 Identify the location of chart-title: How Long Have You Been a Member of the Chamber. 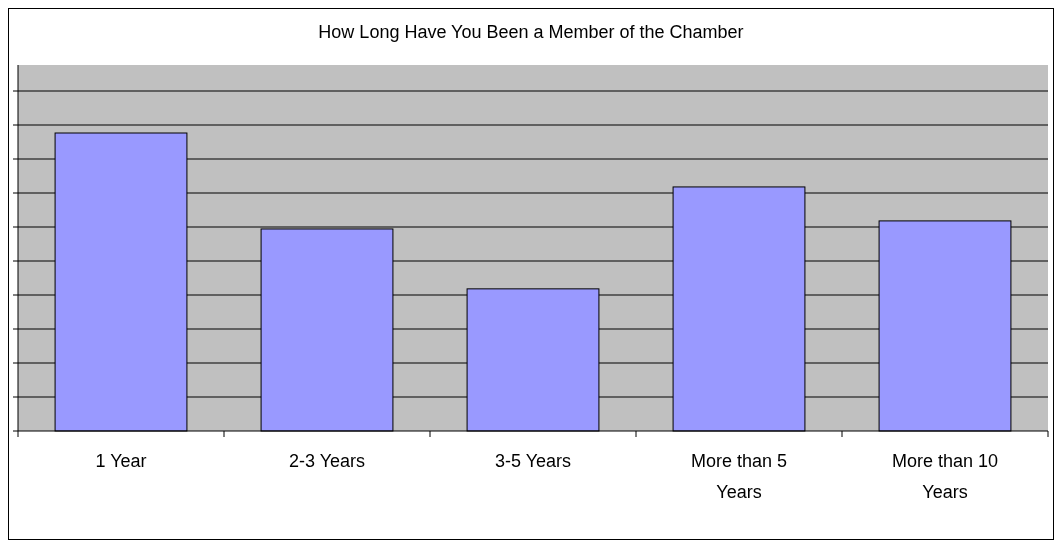
(531, 32).